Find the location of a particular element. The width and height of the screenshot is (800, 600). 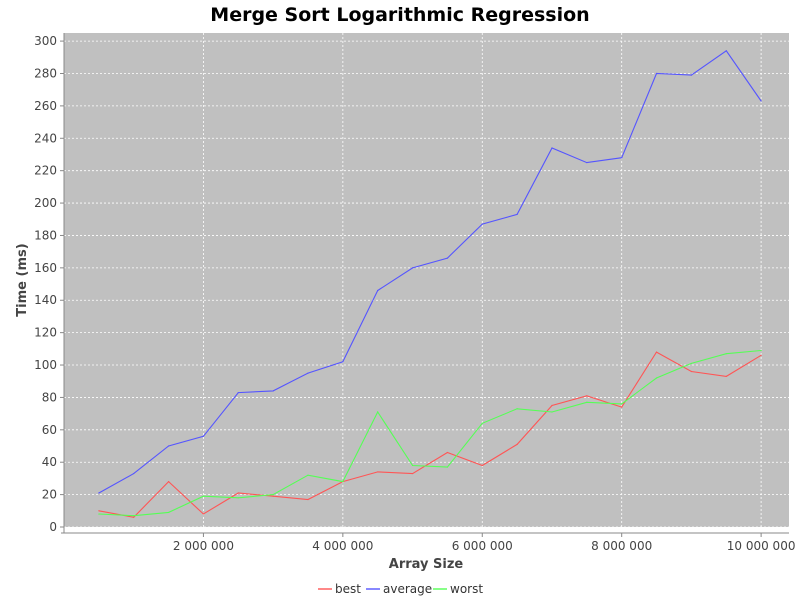

legend-label: worst is located at coordinates (466, 589).